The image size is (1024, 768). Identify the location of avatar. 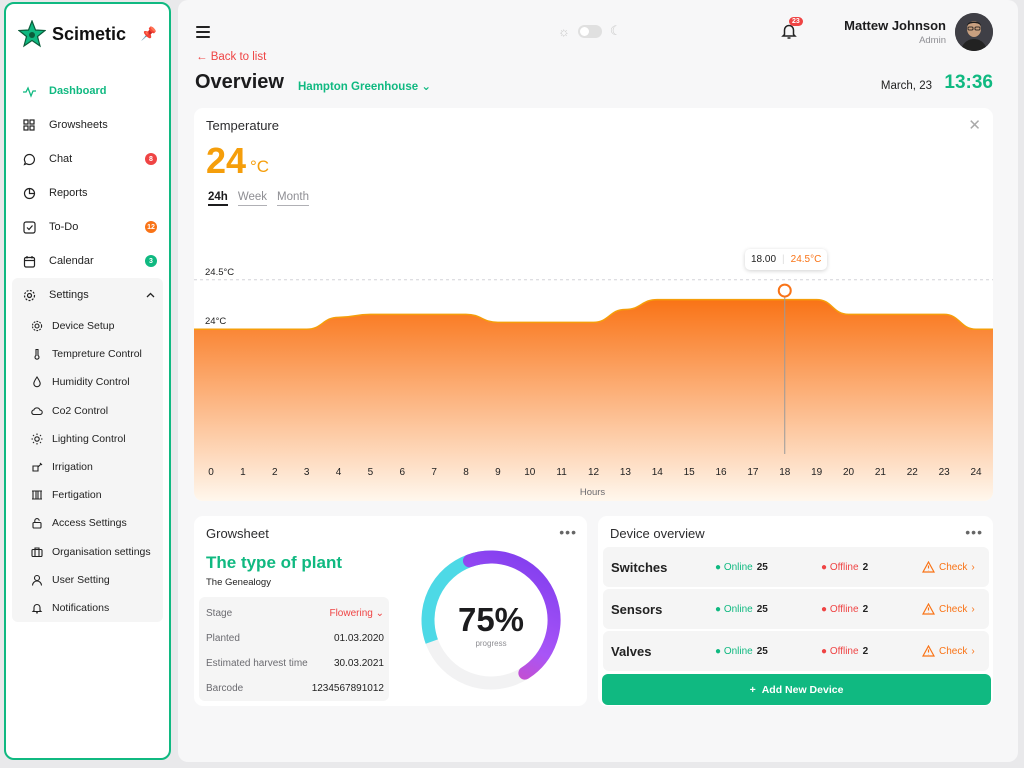
(974, 32).